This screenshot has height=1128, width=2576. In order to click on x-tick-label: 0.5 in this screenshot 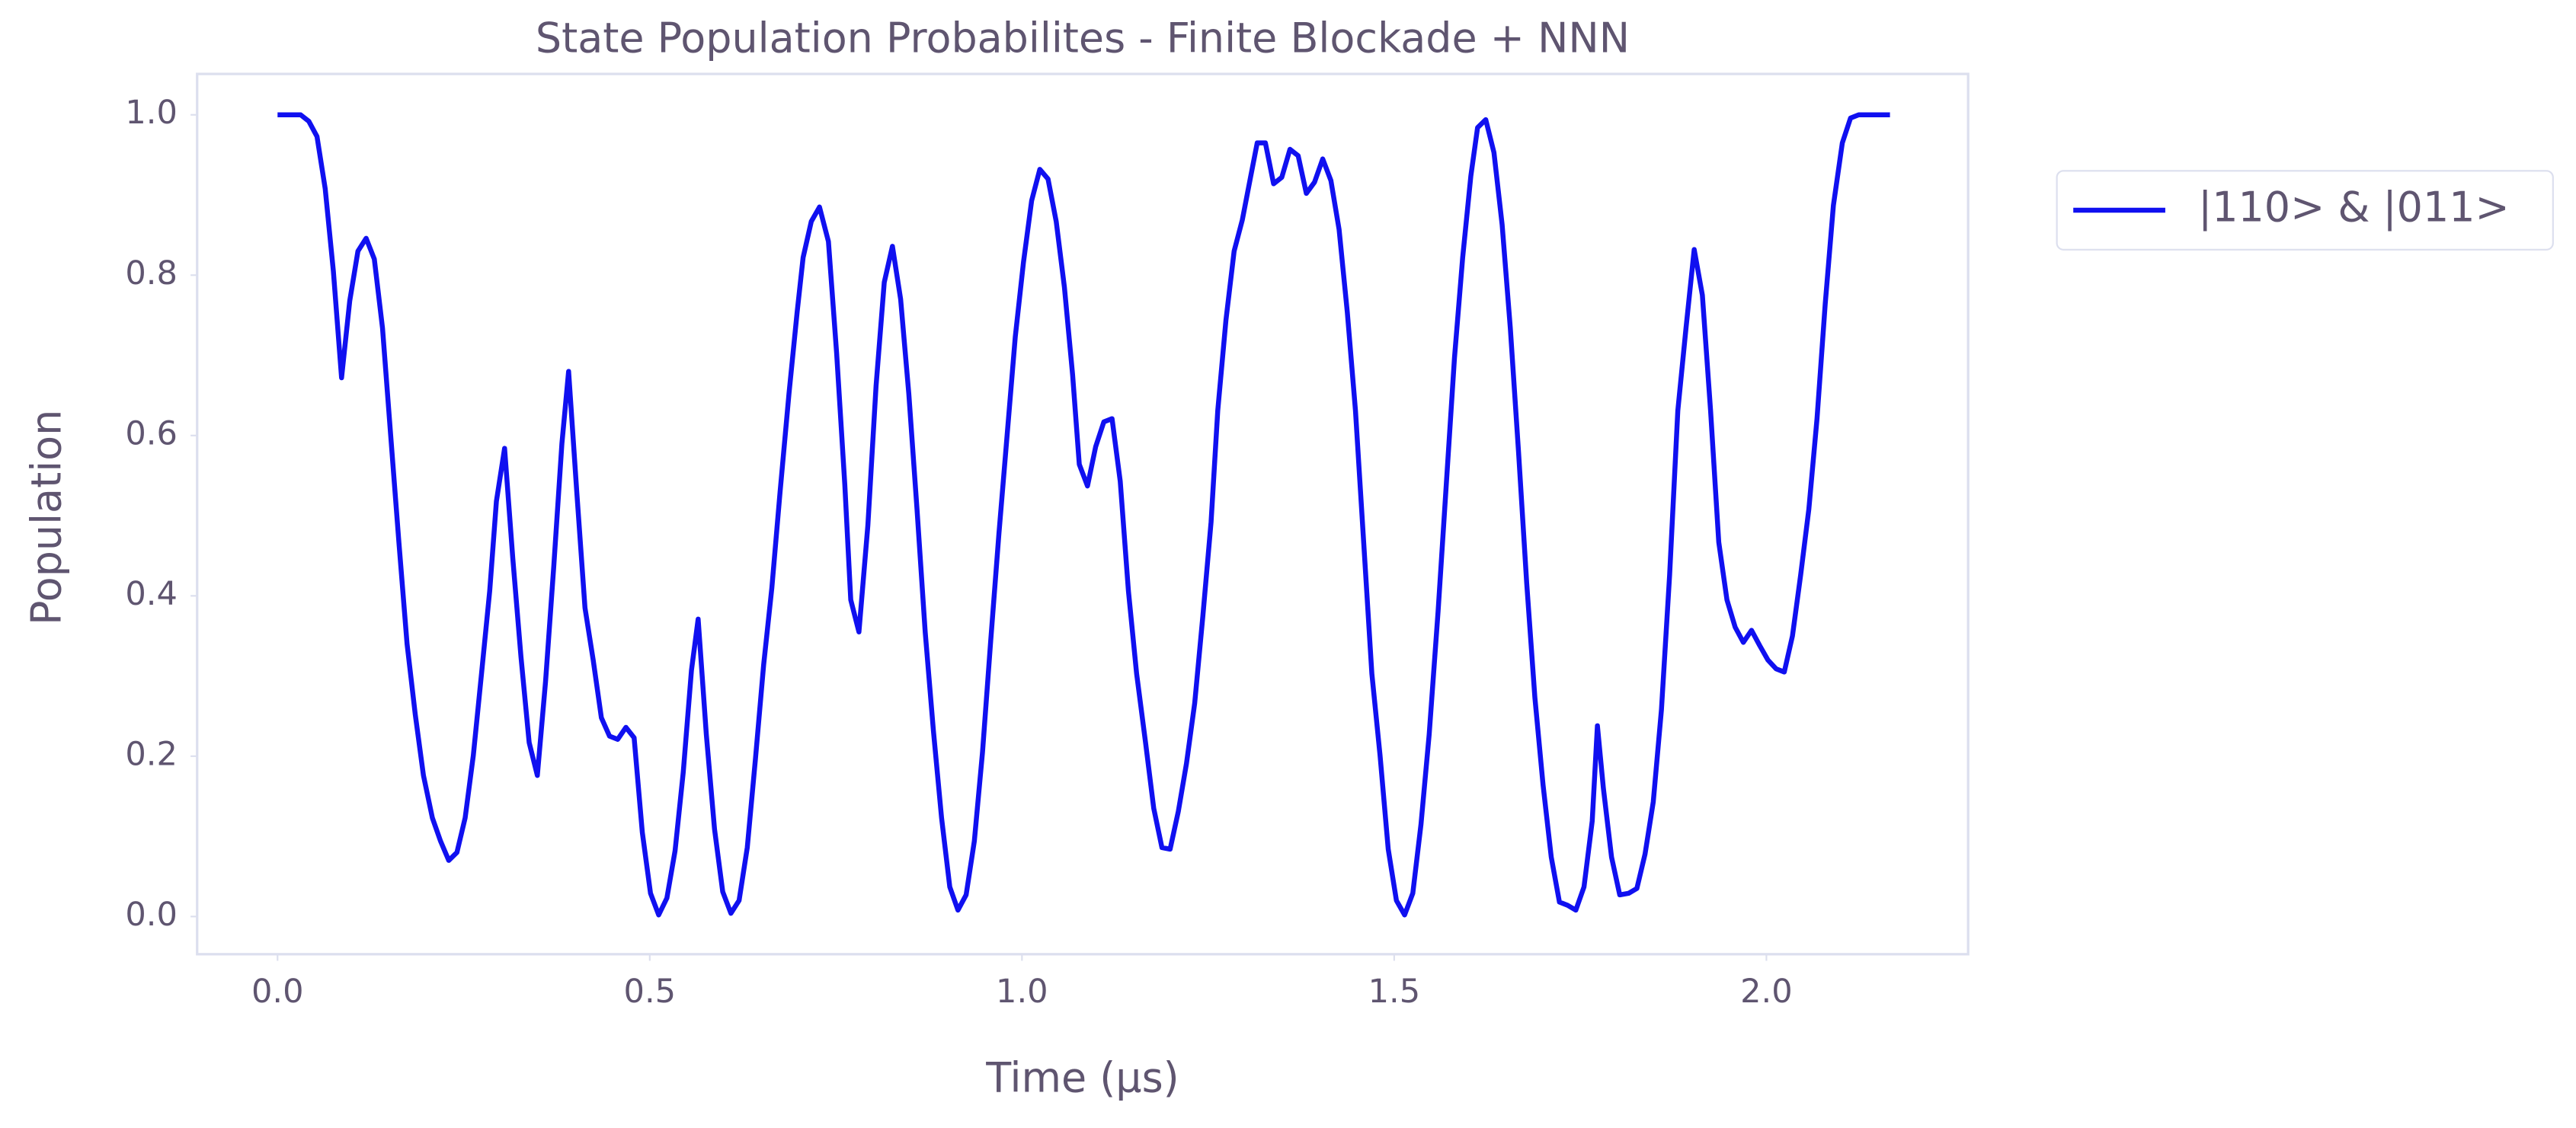, I will do `click(650, 992)`.